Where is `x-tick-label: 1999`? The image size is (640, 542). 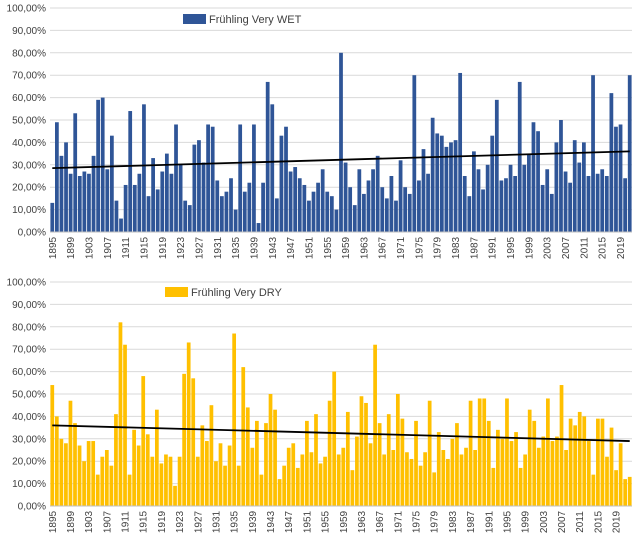 x-tick-label: 1999 is located at coordinates (526, 521).